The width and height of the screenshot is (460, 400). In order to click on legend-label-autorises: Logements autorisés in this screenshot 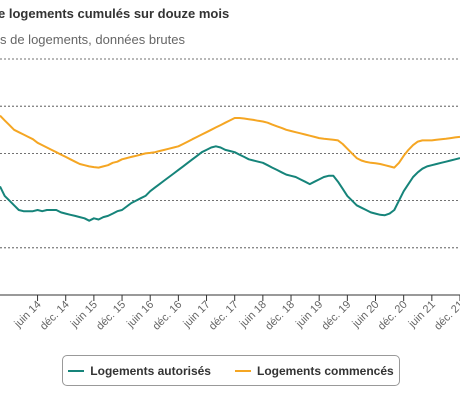, I will do `click(150, 370)`.